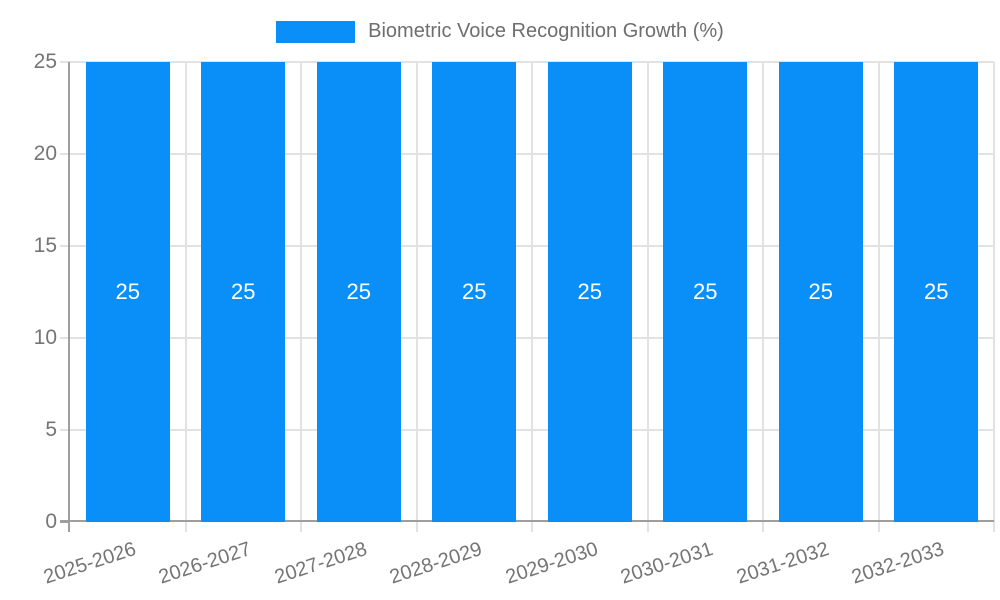 The height and width of the screenshot is (600, 1000). Describe the element at coordinates (51, 429) in the screenshot. I see `y-tick-label: 5` at that location.